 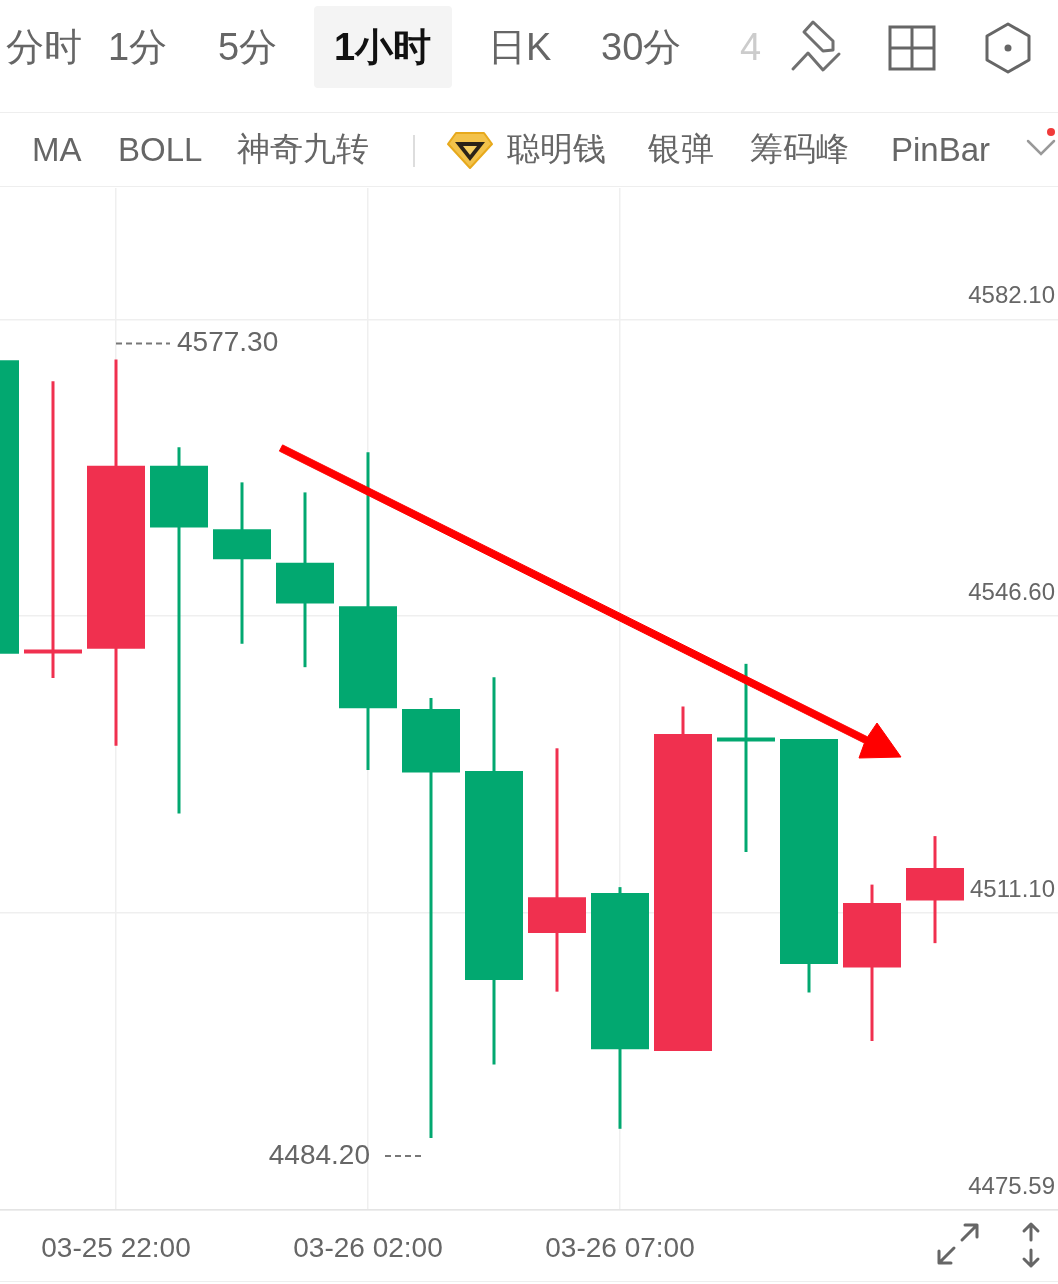 What do you see at coordinates (116, 1247) in the screenshot?
I see `x-tick-label: 03-25 22:00` at bounding box center [116, 1247].